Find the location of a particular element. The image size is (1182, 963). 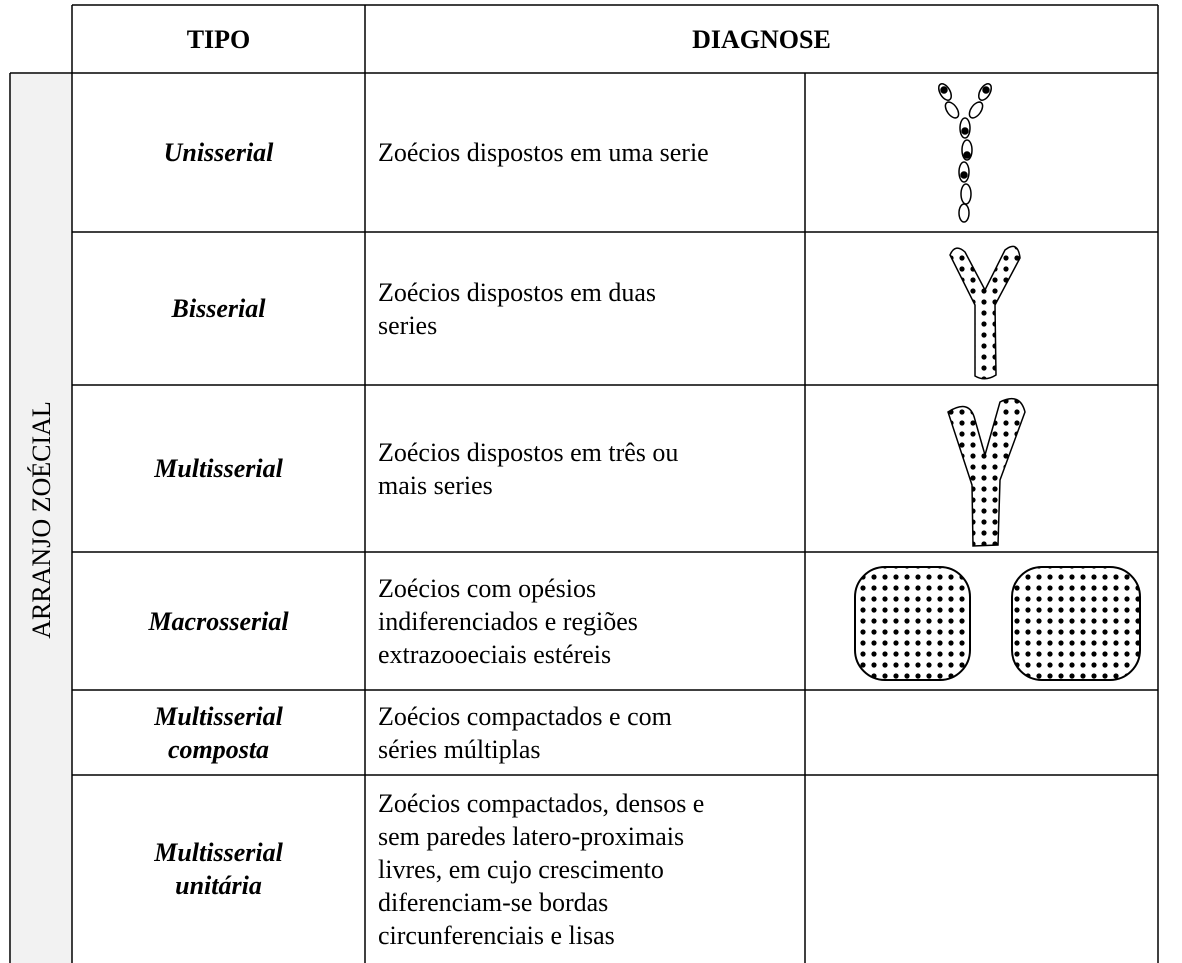

tipo-cell: Unisserial is located at coordinates (218, 152).